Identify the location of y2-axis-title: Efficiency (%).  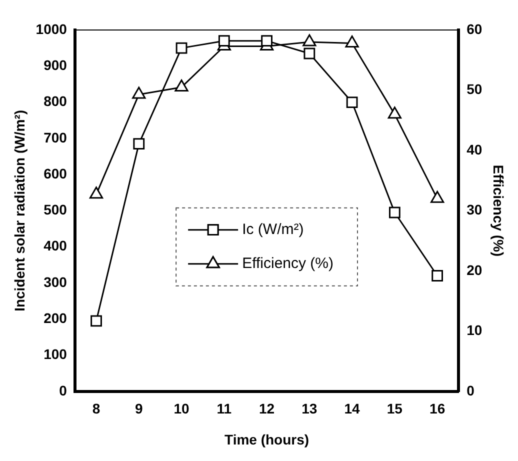
(498, 210).